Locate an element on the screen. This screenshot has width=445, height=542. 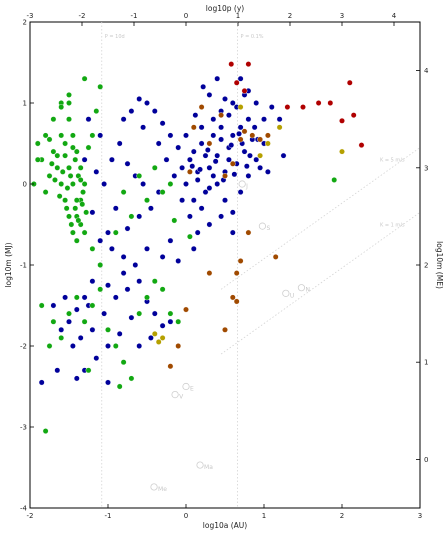
x-axis-label: log10a (AU) is located at coordinates (225, 525).